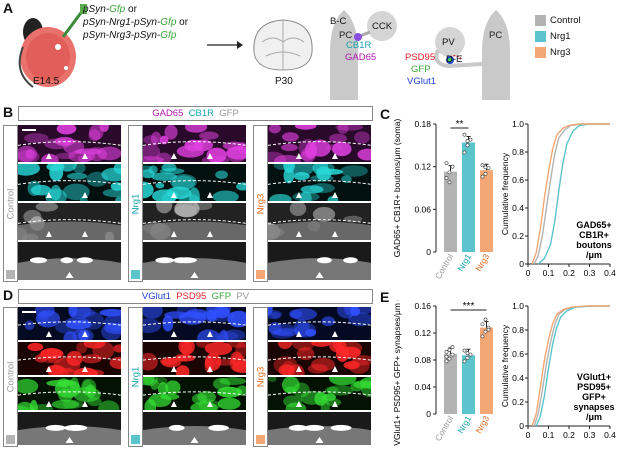 The height and width of the screenshot is (450, 617). I want to click on legend-item-control: Control, so click(558, 20).